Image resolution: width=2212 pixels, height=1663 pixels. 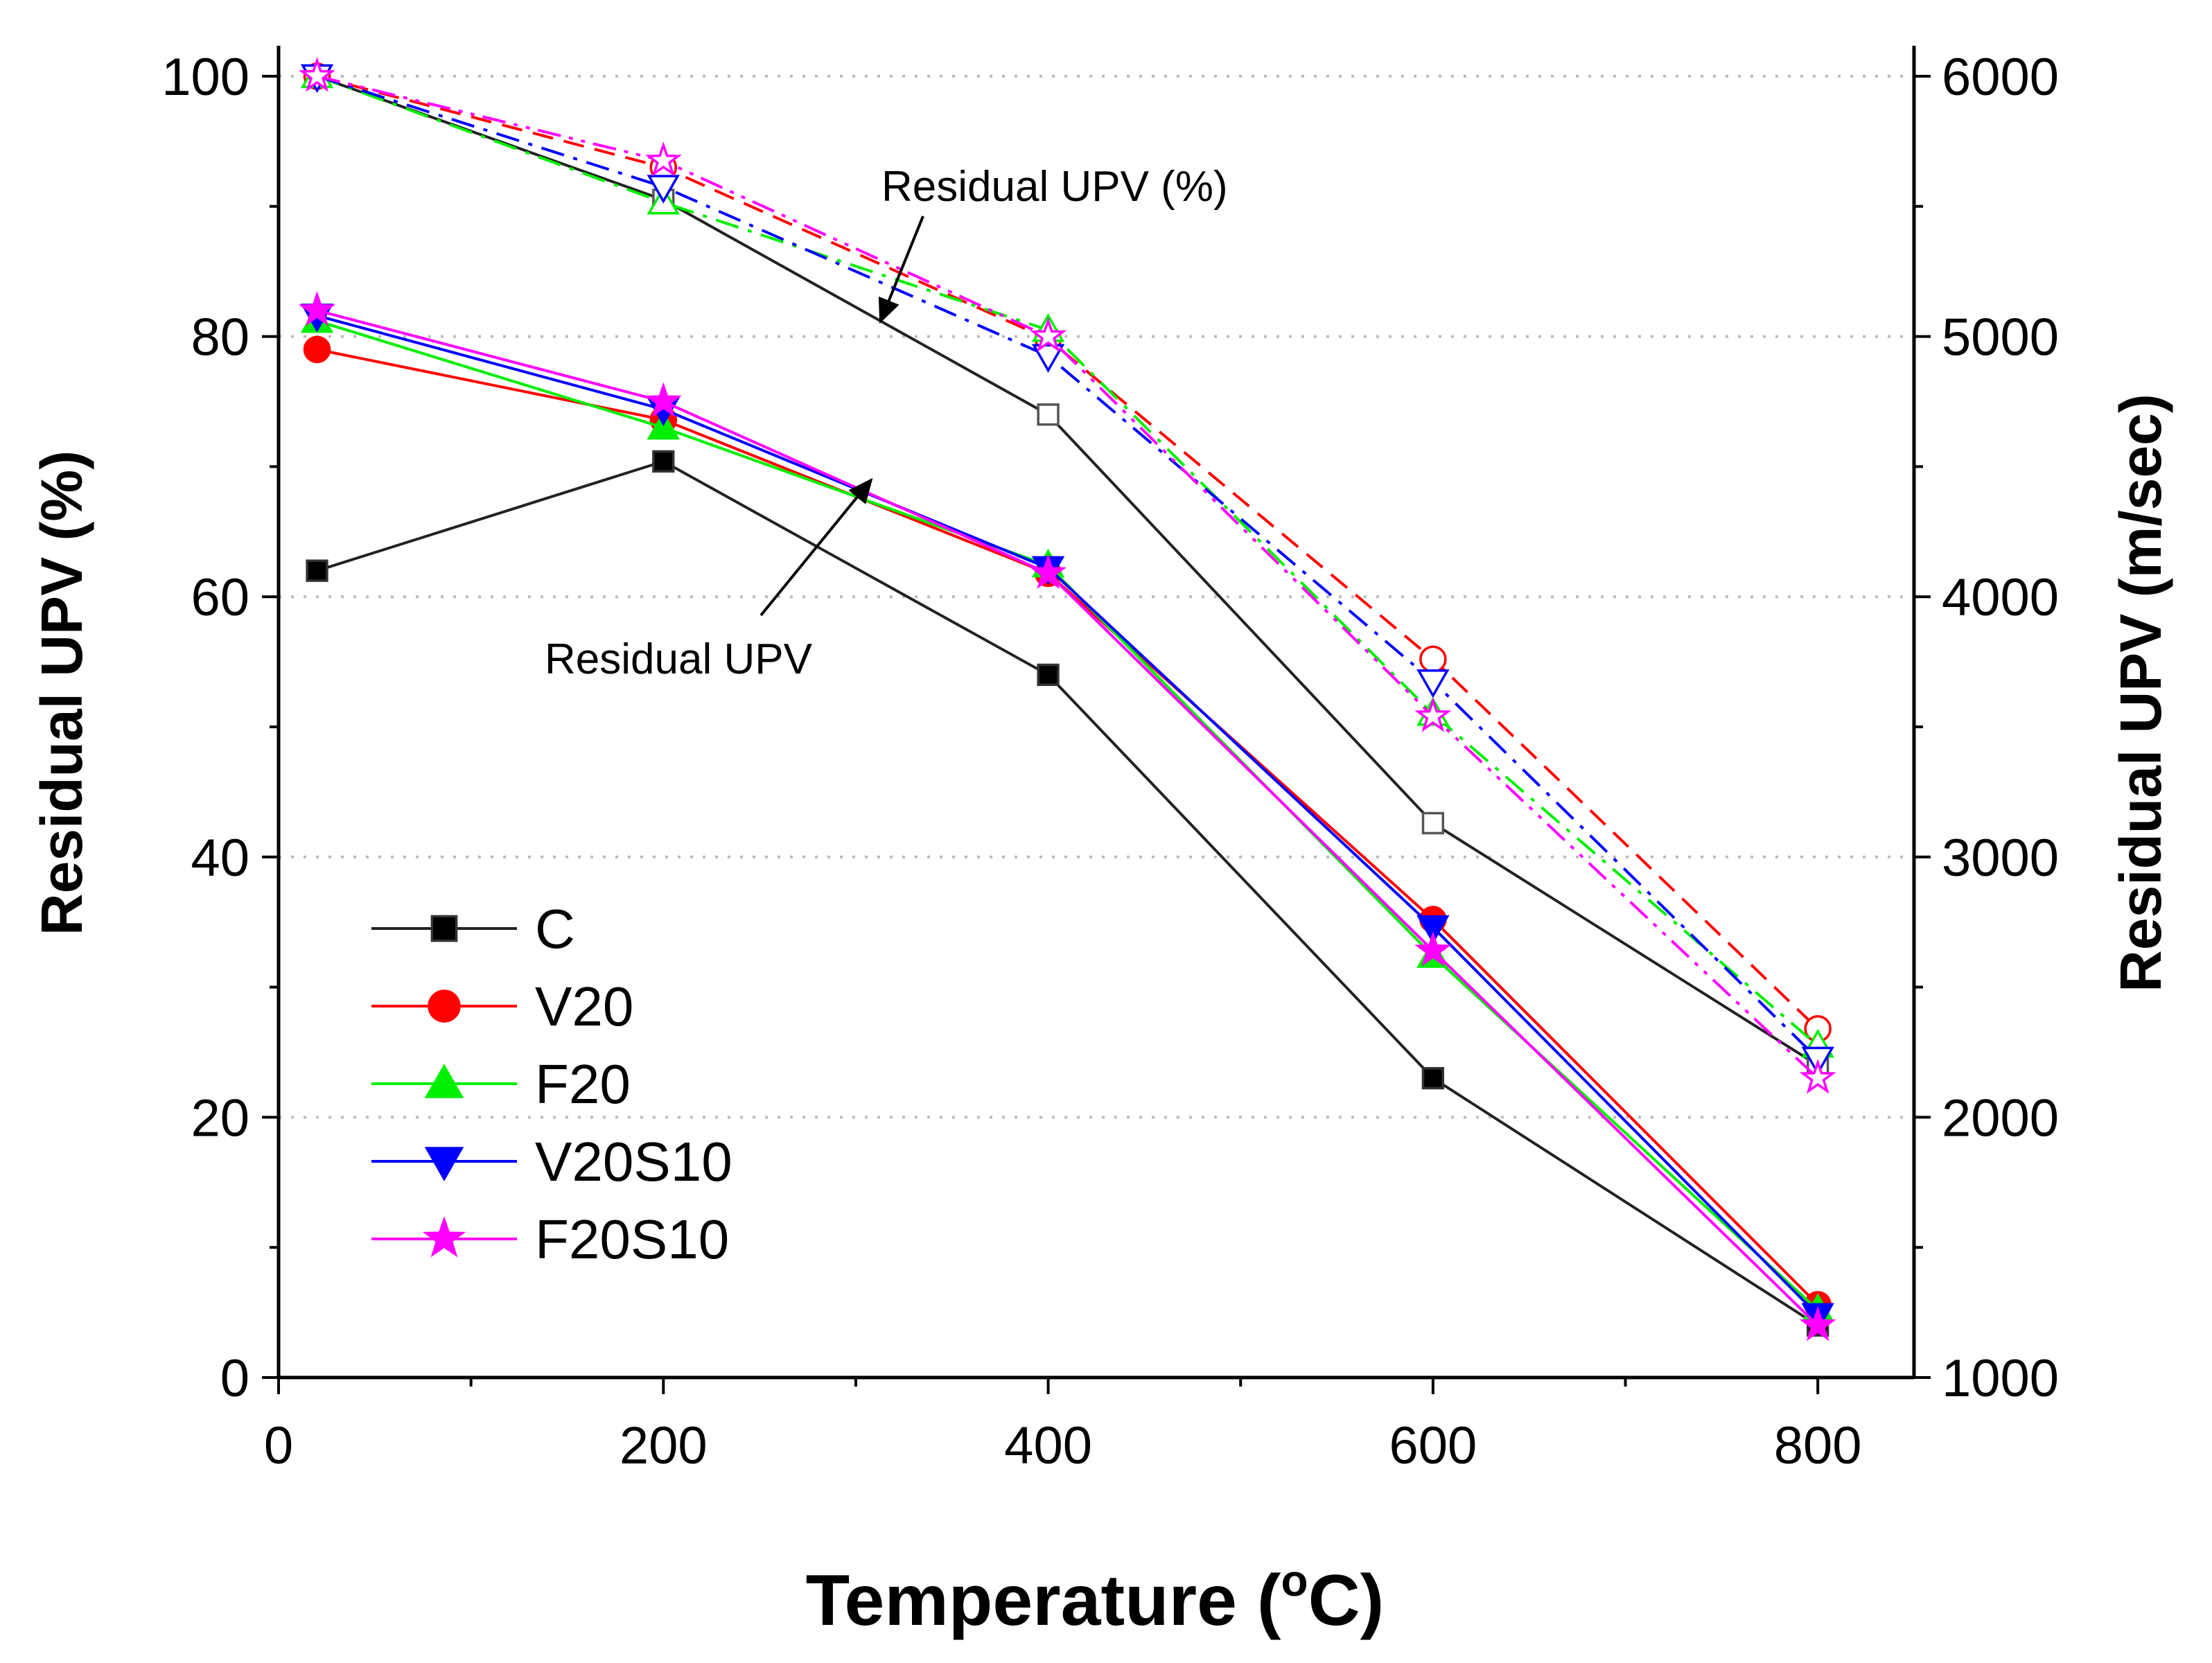 I want to click on y-right-tick-label: 5000, so click(x=2000, y=337).